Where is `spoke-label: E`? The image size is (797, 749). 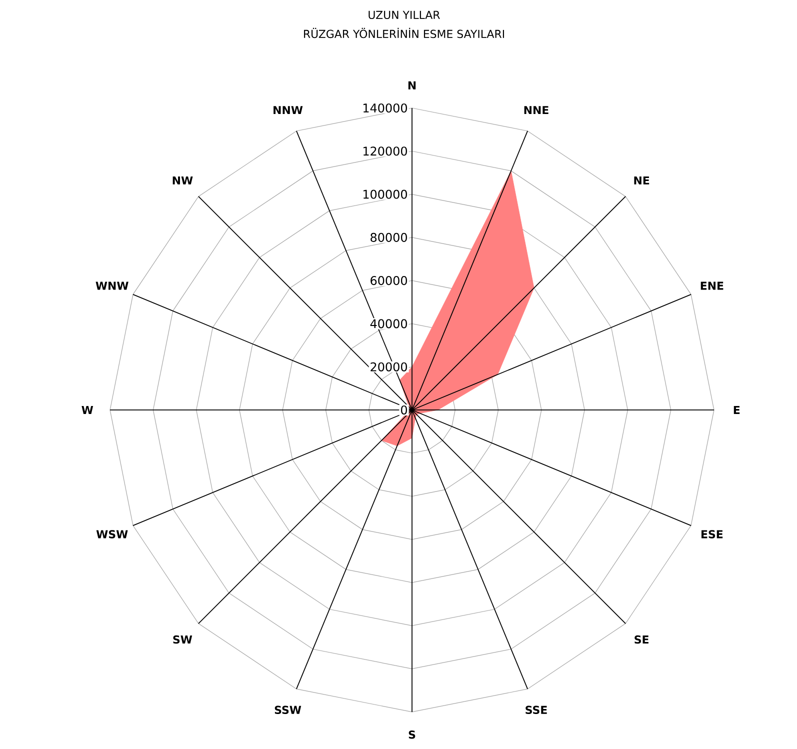
spoke-label: E is located at coordinates (737, 410).